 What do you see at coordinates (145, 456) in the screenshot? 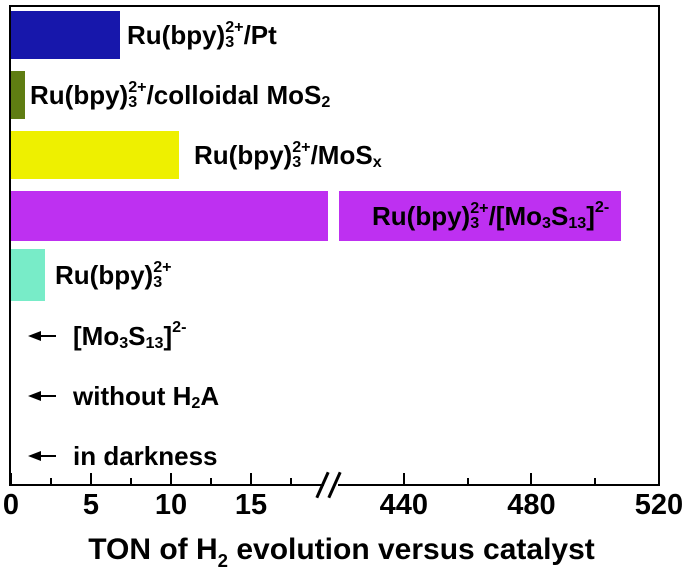
I see `arrow-label-in-darkness: in darkness` at bounding box center [145, 456].